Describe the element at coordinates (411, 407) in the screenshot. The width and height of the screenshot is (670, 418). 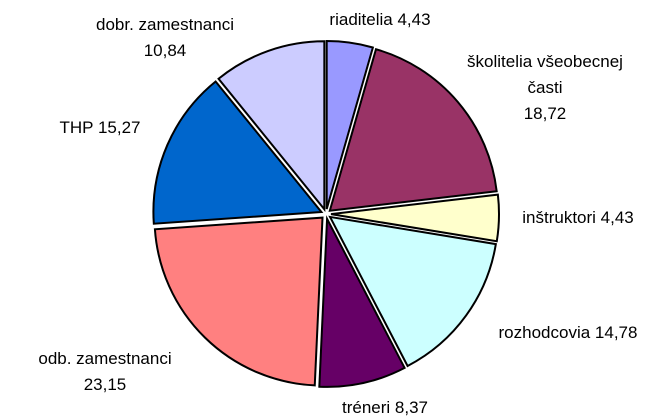
I see `value-label: 8,37` at that location.